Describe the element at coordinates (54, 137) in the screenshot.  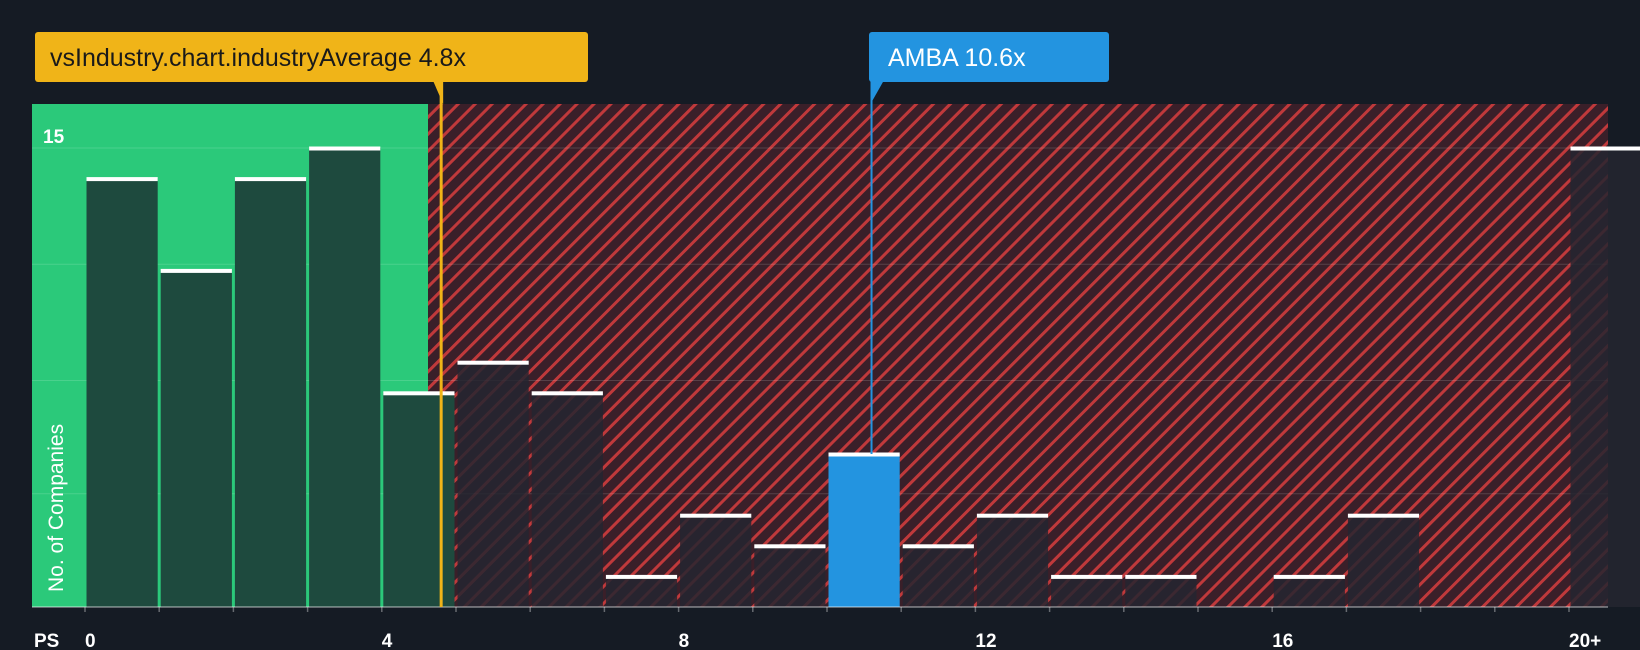
I see `y-tick-label: 15` at that location.